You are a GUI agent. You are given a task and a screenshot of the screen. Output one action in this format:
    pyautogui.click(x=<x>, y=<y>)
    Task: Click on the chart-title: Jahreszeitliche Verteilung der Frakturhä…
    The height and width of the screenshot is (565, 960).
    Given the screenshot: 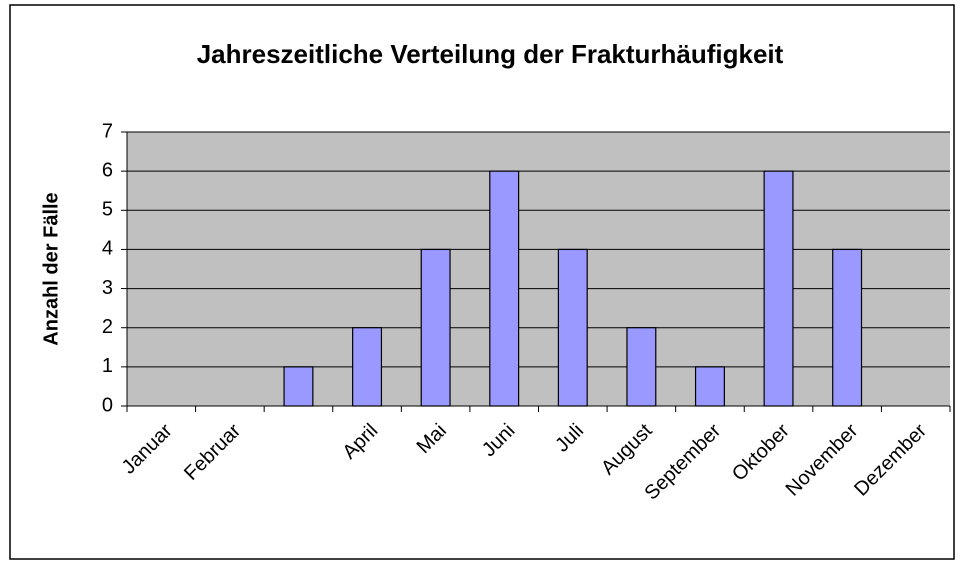 What is the action you would take?
    pyautogui.click(x=490, y=54)
    